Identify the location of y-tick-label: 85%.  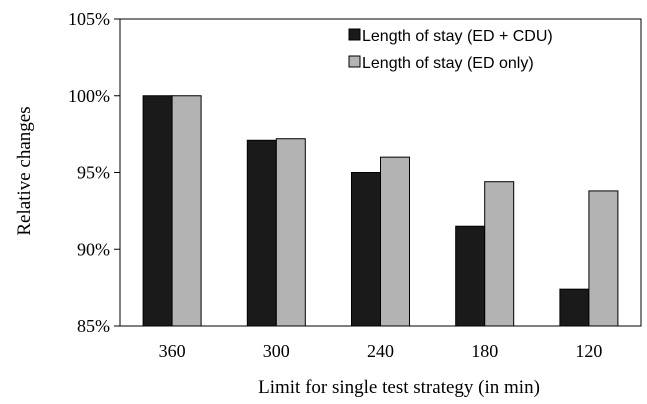
(93, 326).